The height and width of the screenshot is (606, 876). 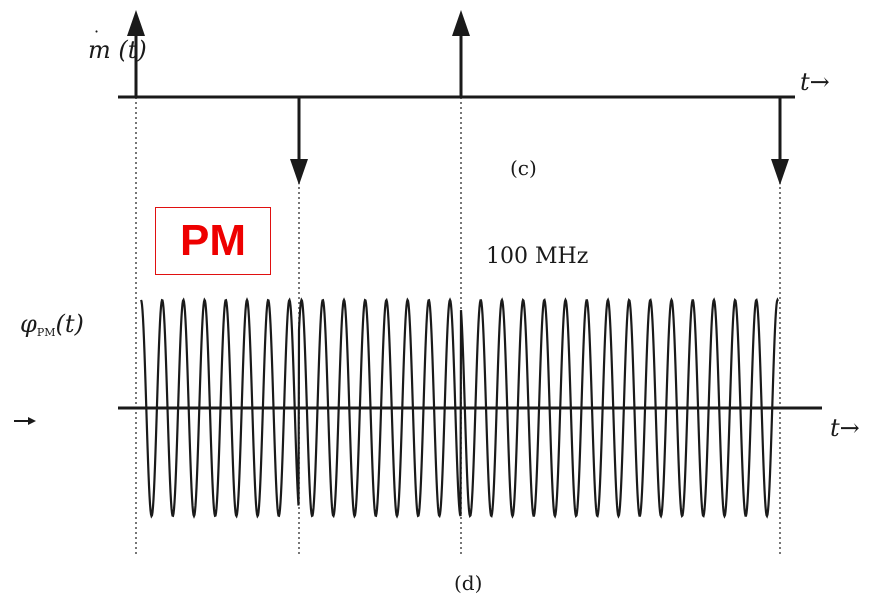 What do you see at coordinates (132, 50) in the screenshot?
I see `m-dot-arg: (t)` at bounding box center [132, 50].